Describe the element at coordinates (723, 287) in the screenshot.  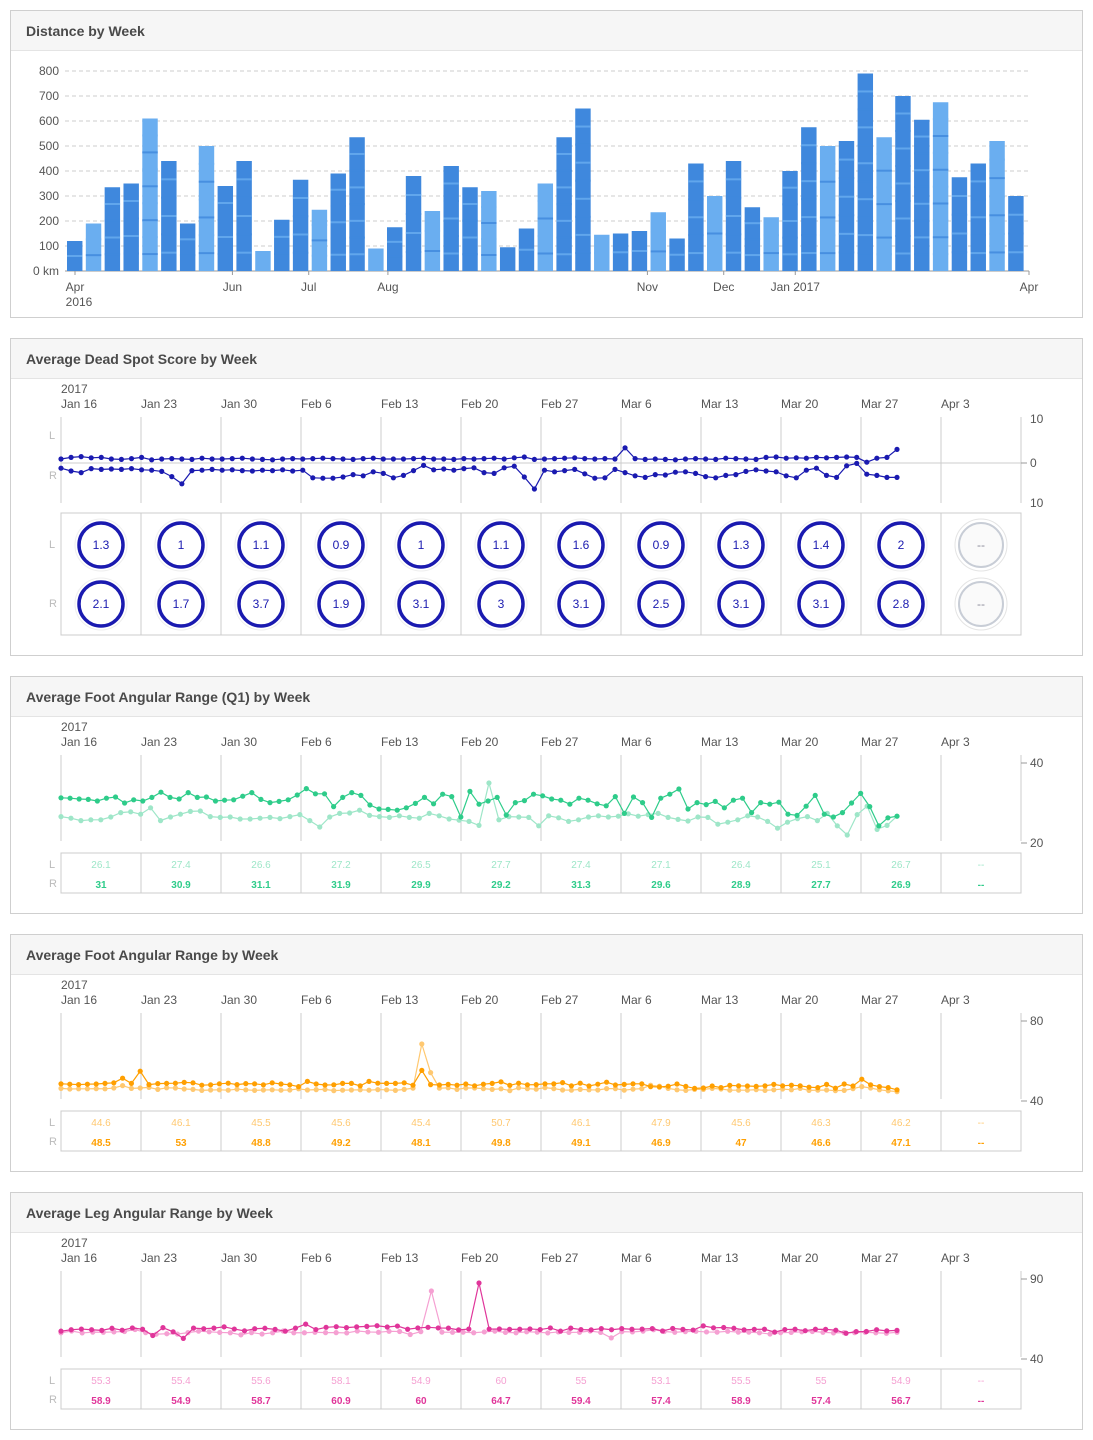
I see `x-tick-label: Dec` at that location.